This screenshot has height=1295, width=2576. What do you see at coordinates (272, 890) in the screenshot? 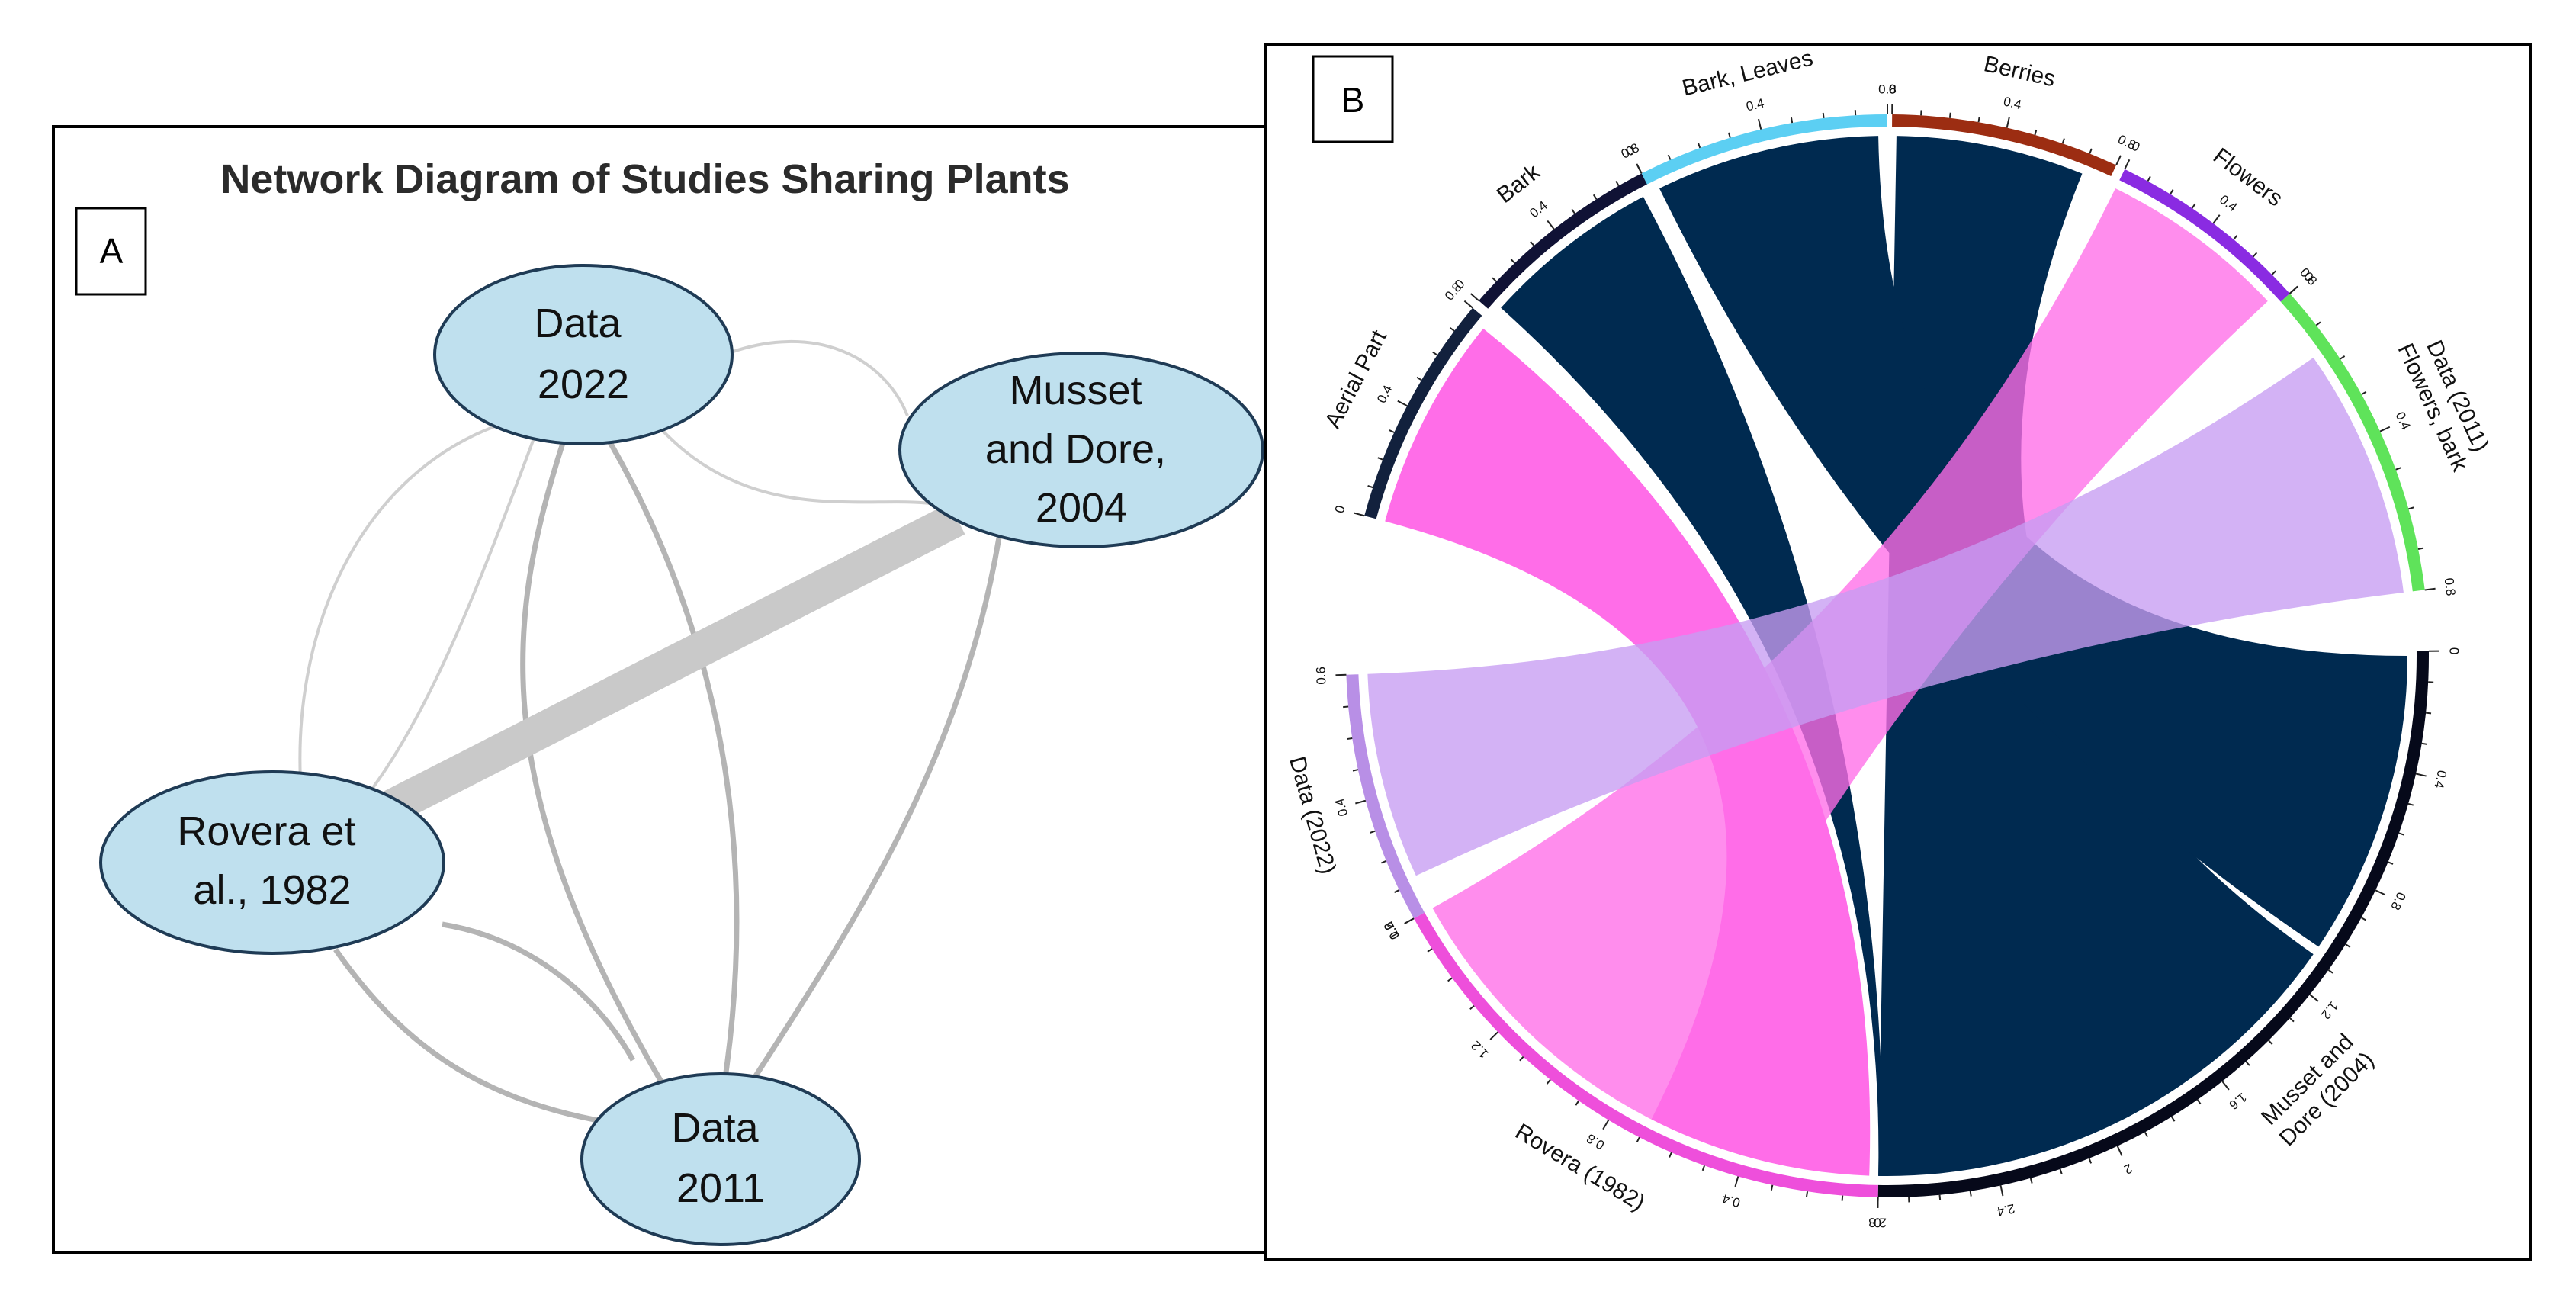
I see `node-rovera-line2: al., 1982` at bounding box center [272, 890].